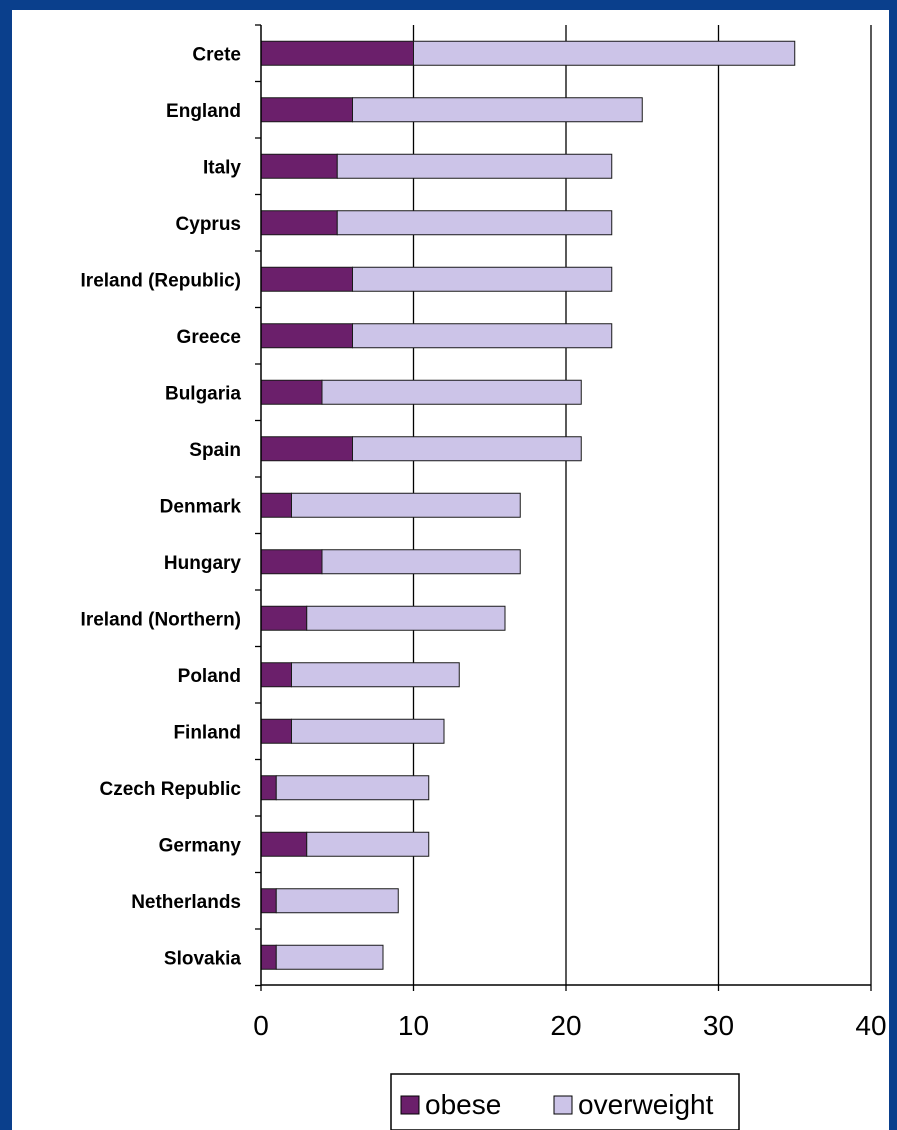 The height and width of the screenshot is (1130, 897). Describe the element at coordinates (410, 1105) in the screenshot. I see `legend-swatch-obese` at that location.